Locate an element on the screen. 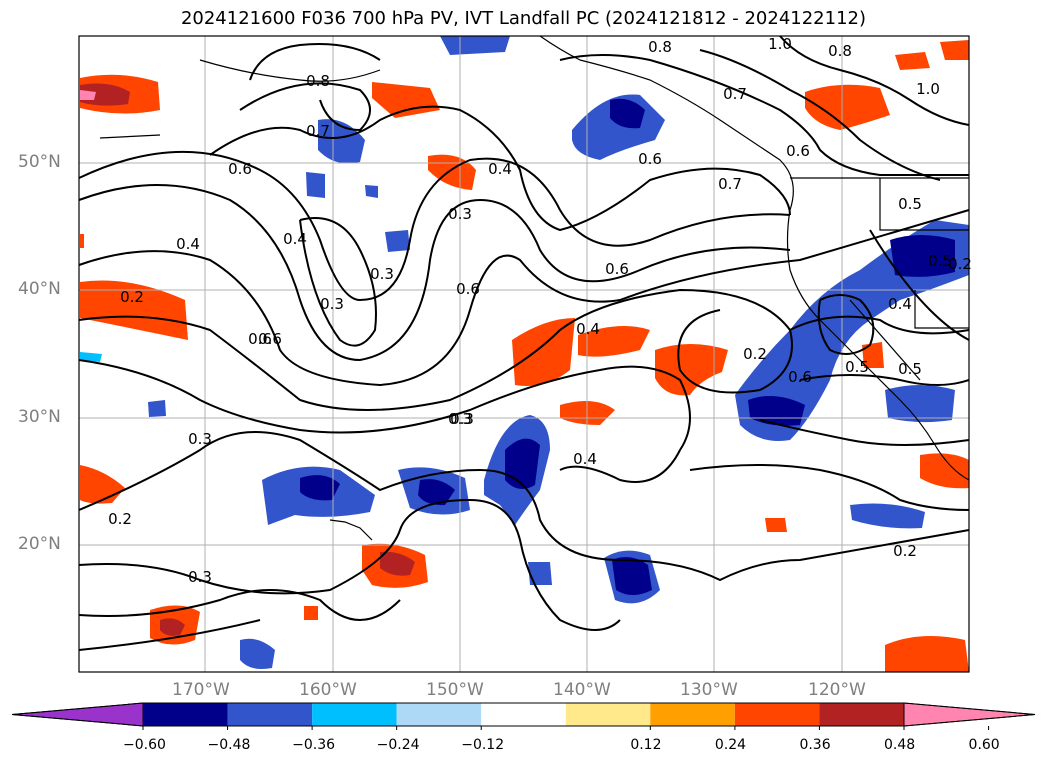  lat-label: 30°N is located at coordinates (39, 417).